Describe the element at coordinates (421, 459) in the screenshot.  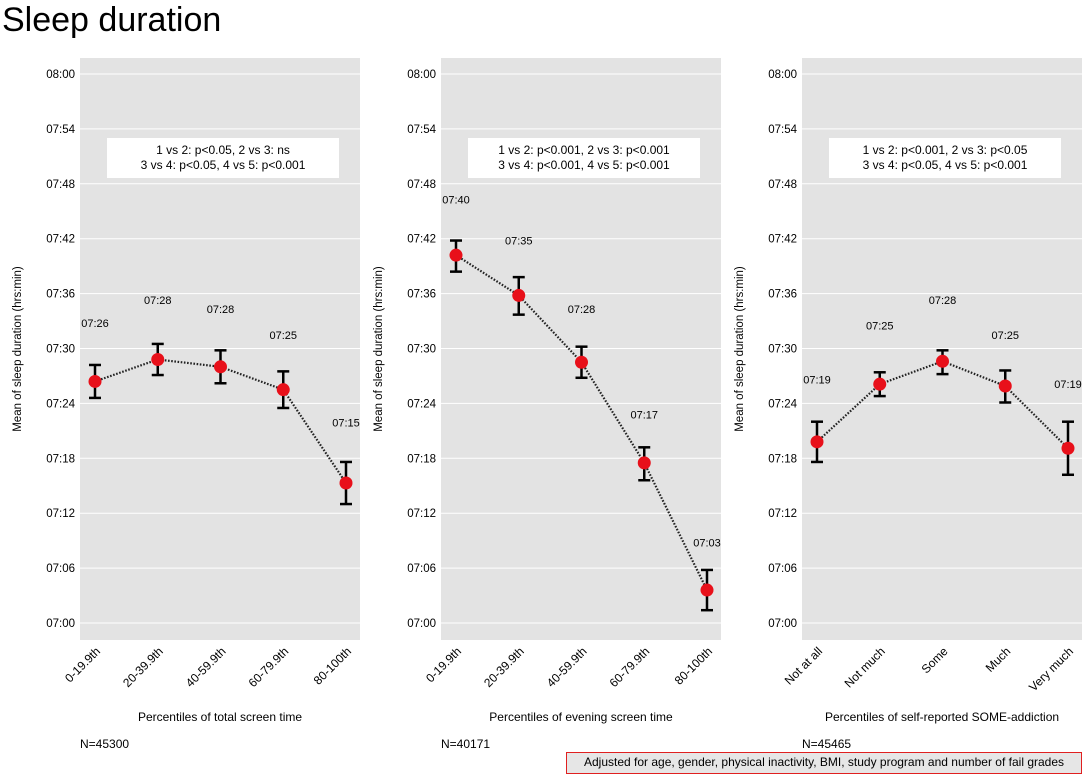
I see `panel-2-y-tick-label: 07:18` at that location.